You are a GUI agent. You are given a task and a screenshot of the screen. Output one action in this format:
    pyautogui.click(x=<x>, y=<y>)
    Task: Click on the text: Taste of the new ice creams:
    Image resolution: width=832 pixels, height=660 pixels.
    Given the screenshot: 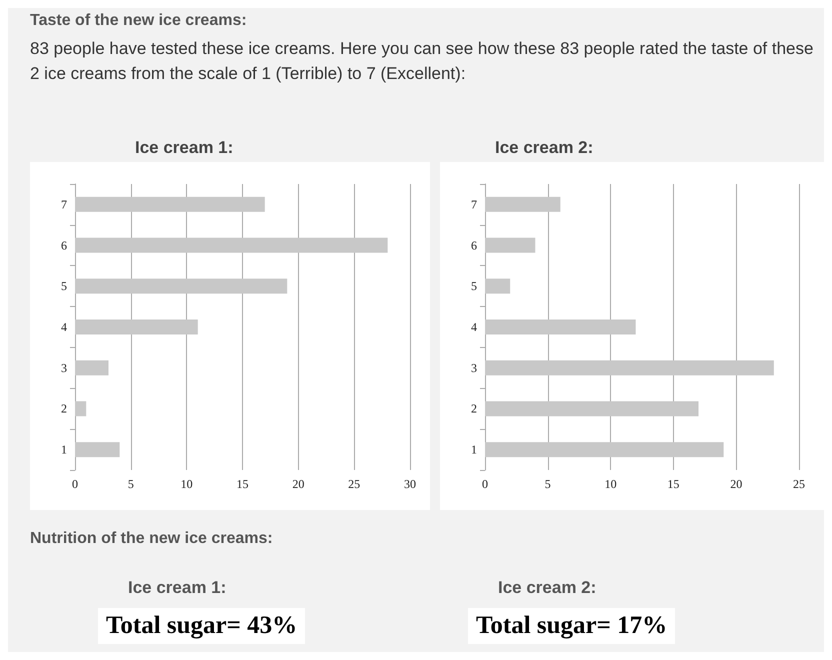 What is the action you would take?
    pyautogui.click(x=139, y=21)
    